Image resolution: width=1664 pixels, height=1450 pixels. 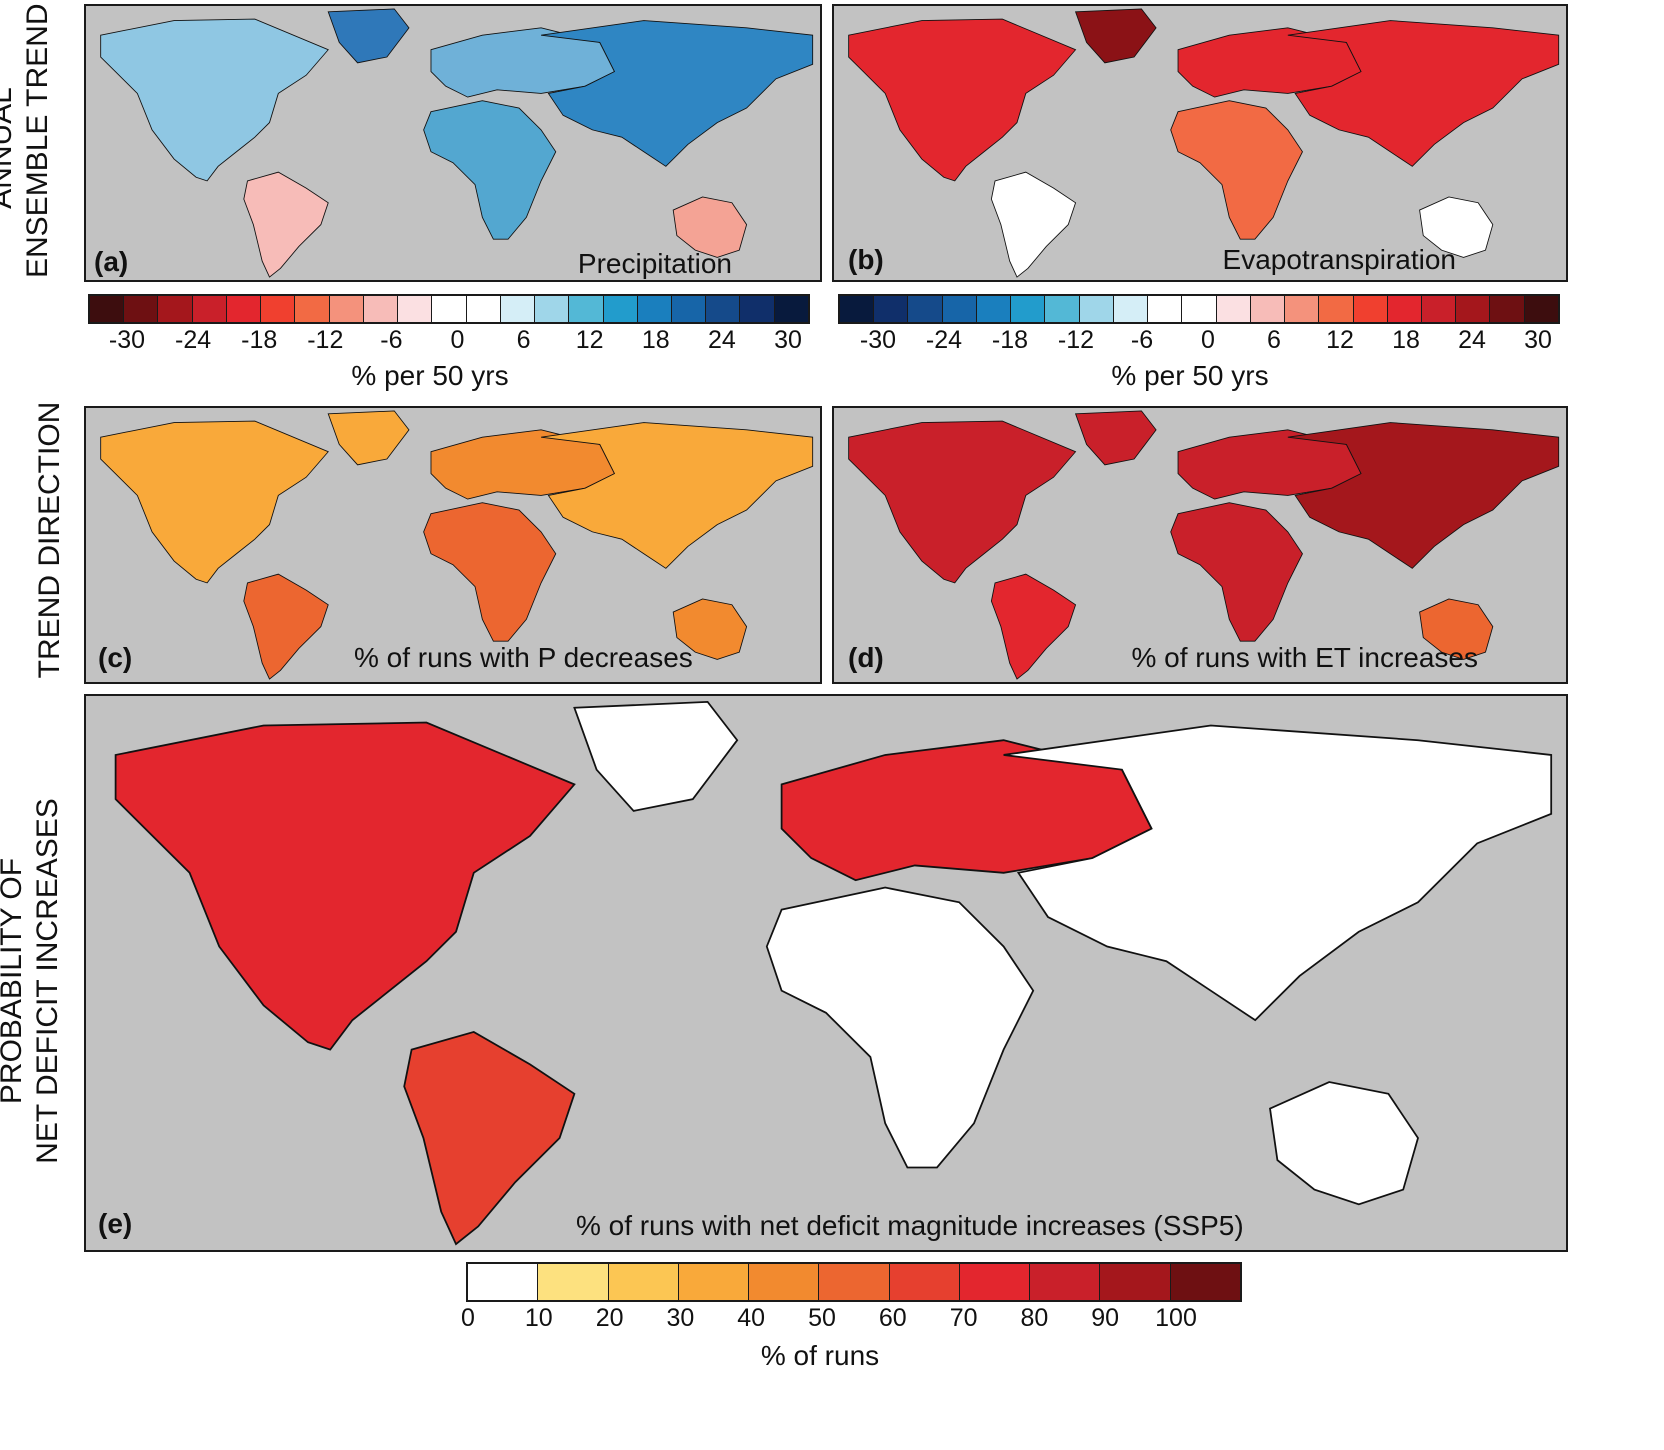 What do you see at coordinates (127, 340) in the screenshot?
I see `tick-label: -30` at bounding box center [127, 340].